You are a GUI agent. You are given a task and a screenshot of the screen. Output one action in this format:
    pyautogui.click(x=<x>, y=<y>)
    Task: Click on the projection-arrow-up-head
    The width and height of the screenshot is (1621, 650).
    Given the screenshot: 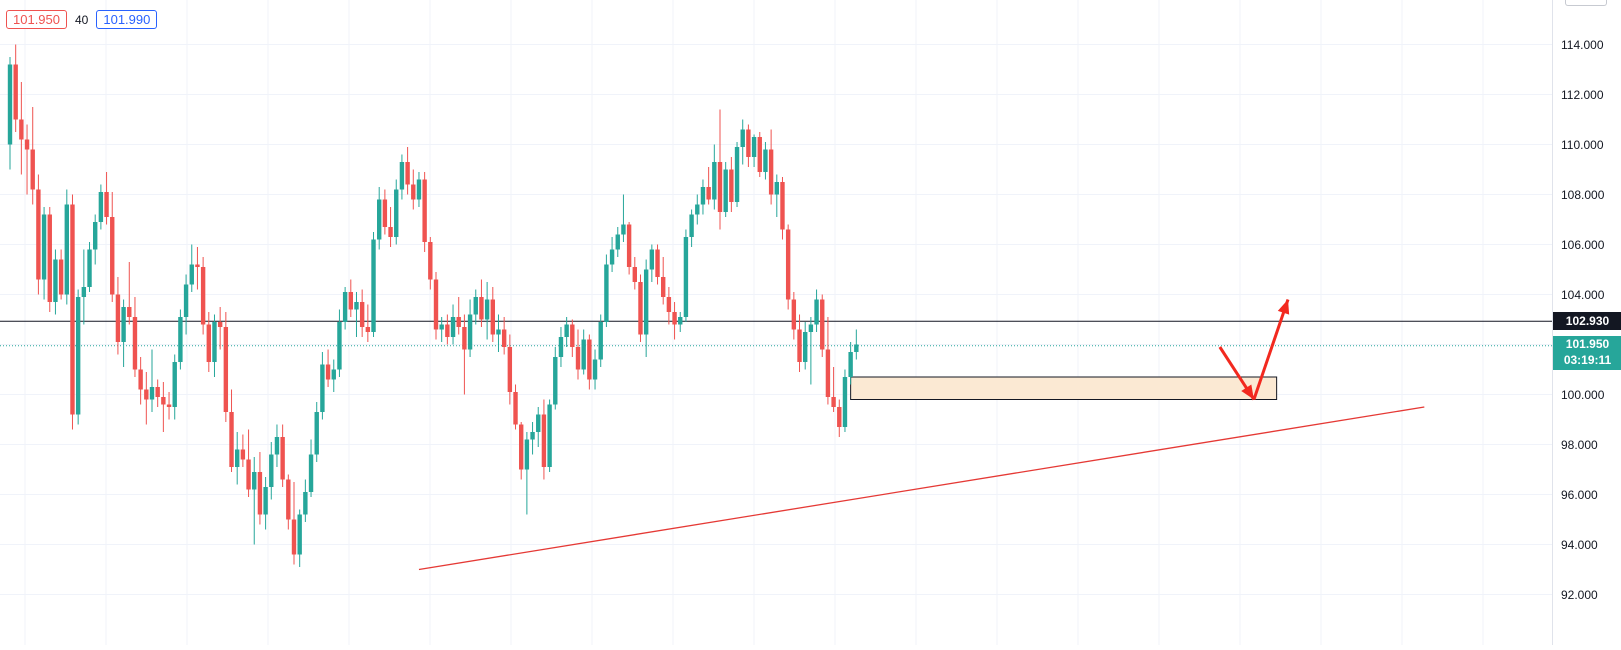 What is the action you would take?
    pyautogui.click(x=1283, y=307)
    